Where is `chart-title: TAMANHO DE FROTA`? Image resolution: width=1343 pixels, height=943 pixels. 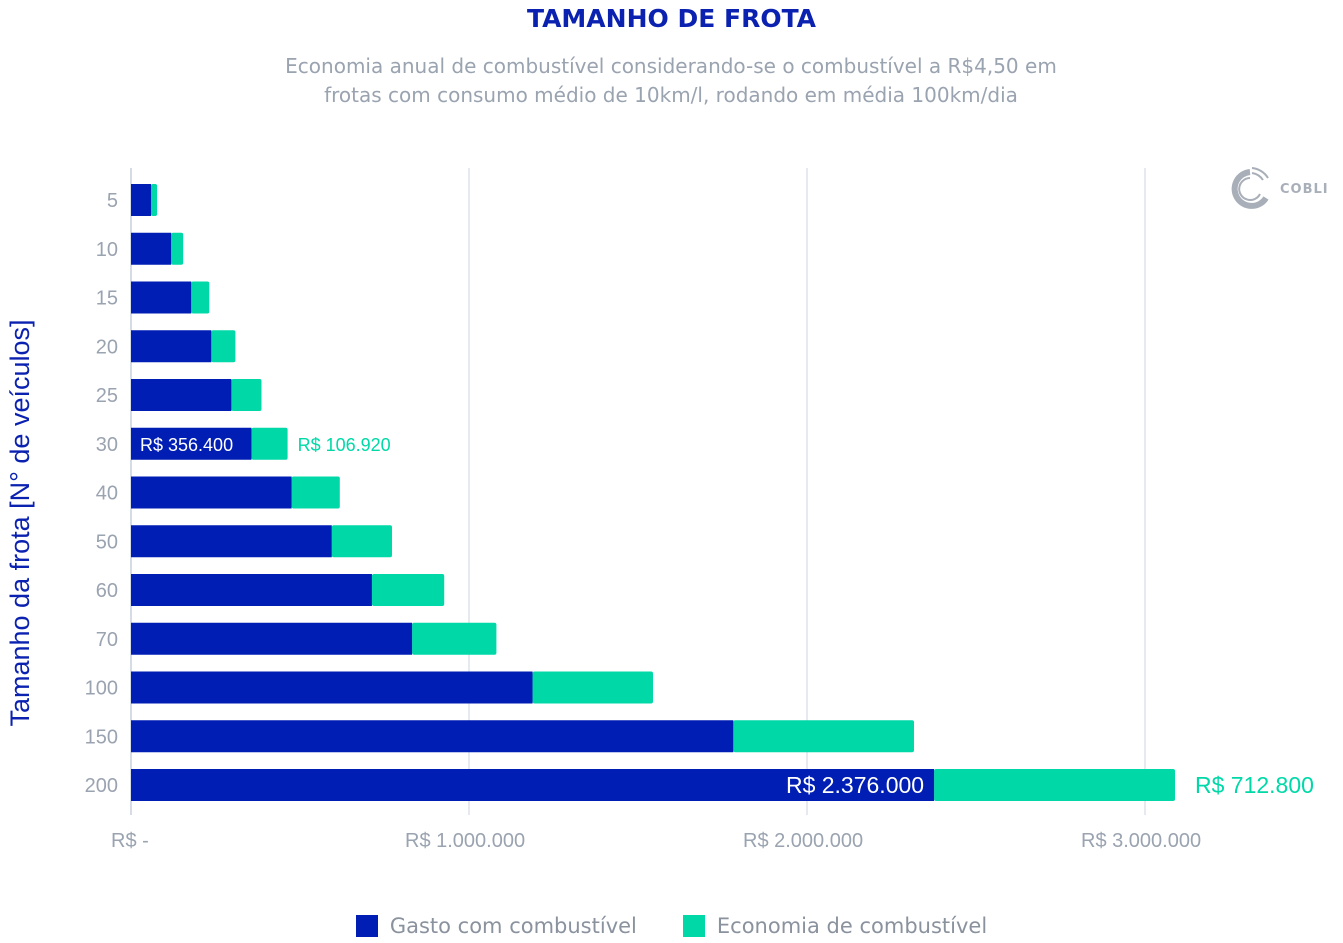
chart-title: TAMANHO DE FROTA is located at coordinates (671, 18).